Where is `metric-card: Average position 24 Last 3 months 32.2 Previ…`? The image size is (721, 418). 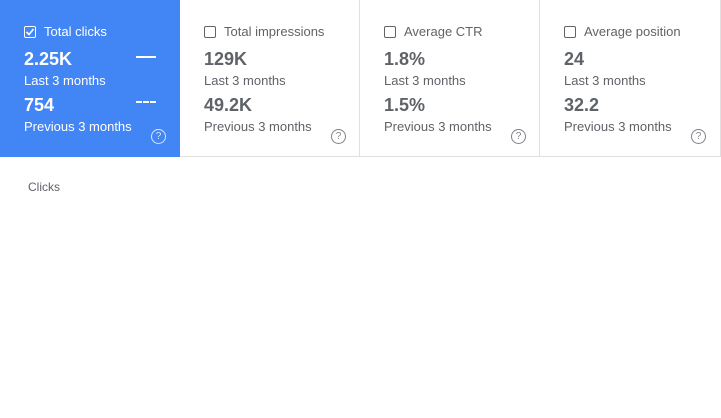 metric-card: Average position 24 Last 3 months 32.2 Previ… is located at coordinates (630, 78).